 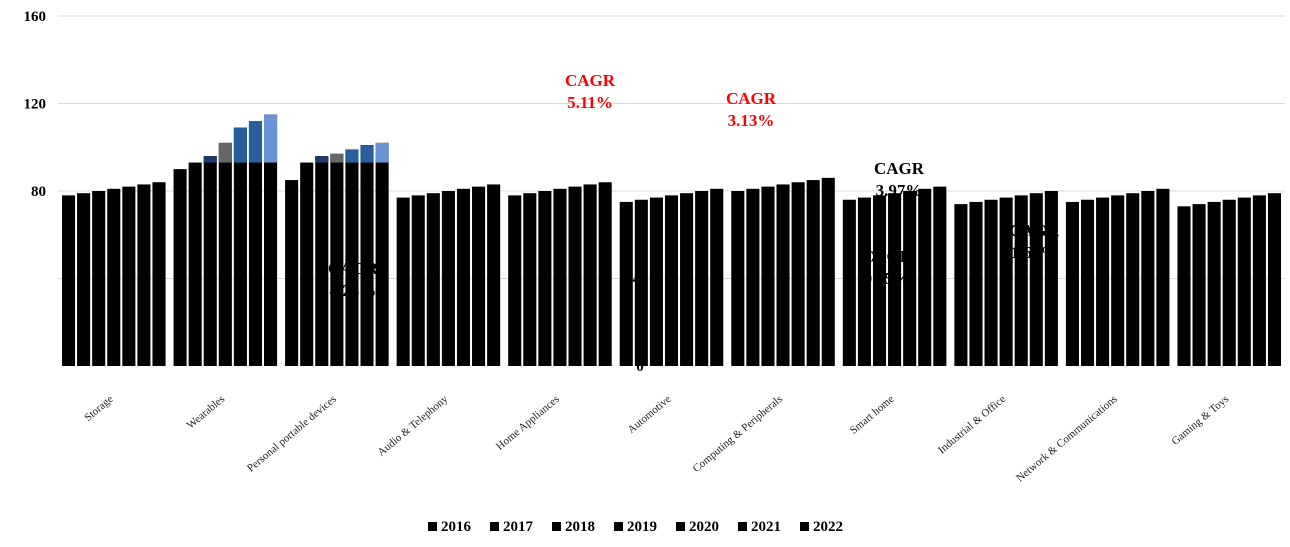 I want to click on legend-label: 2020, so click(x=704, y=527).